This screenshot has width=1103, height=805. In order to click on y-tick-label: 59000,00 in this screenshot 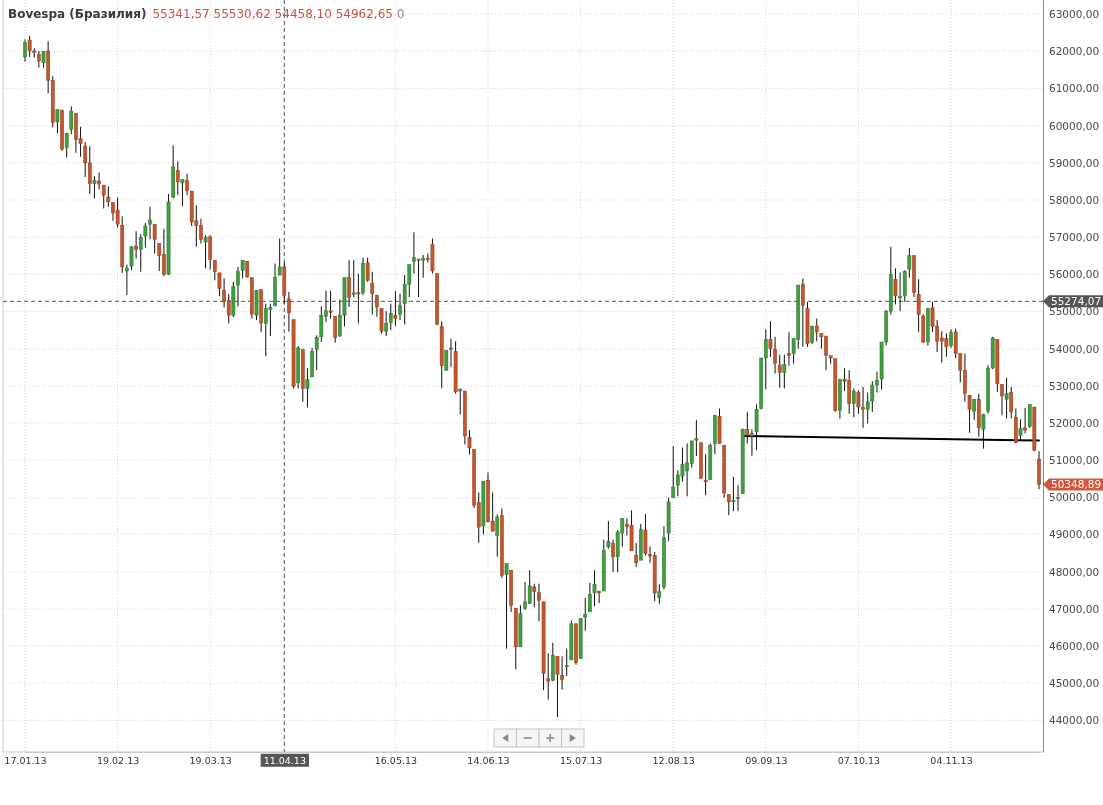, I will do `click(1074, 162)`.